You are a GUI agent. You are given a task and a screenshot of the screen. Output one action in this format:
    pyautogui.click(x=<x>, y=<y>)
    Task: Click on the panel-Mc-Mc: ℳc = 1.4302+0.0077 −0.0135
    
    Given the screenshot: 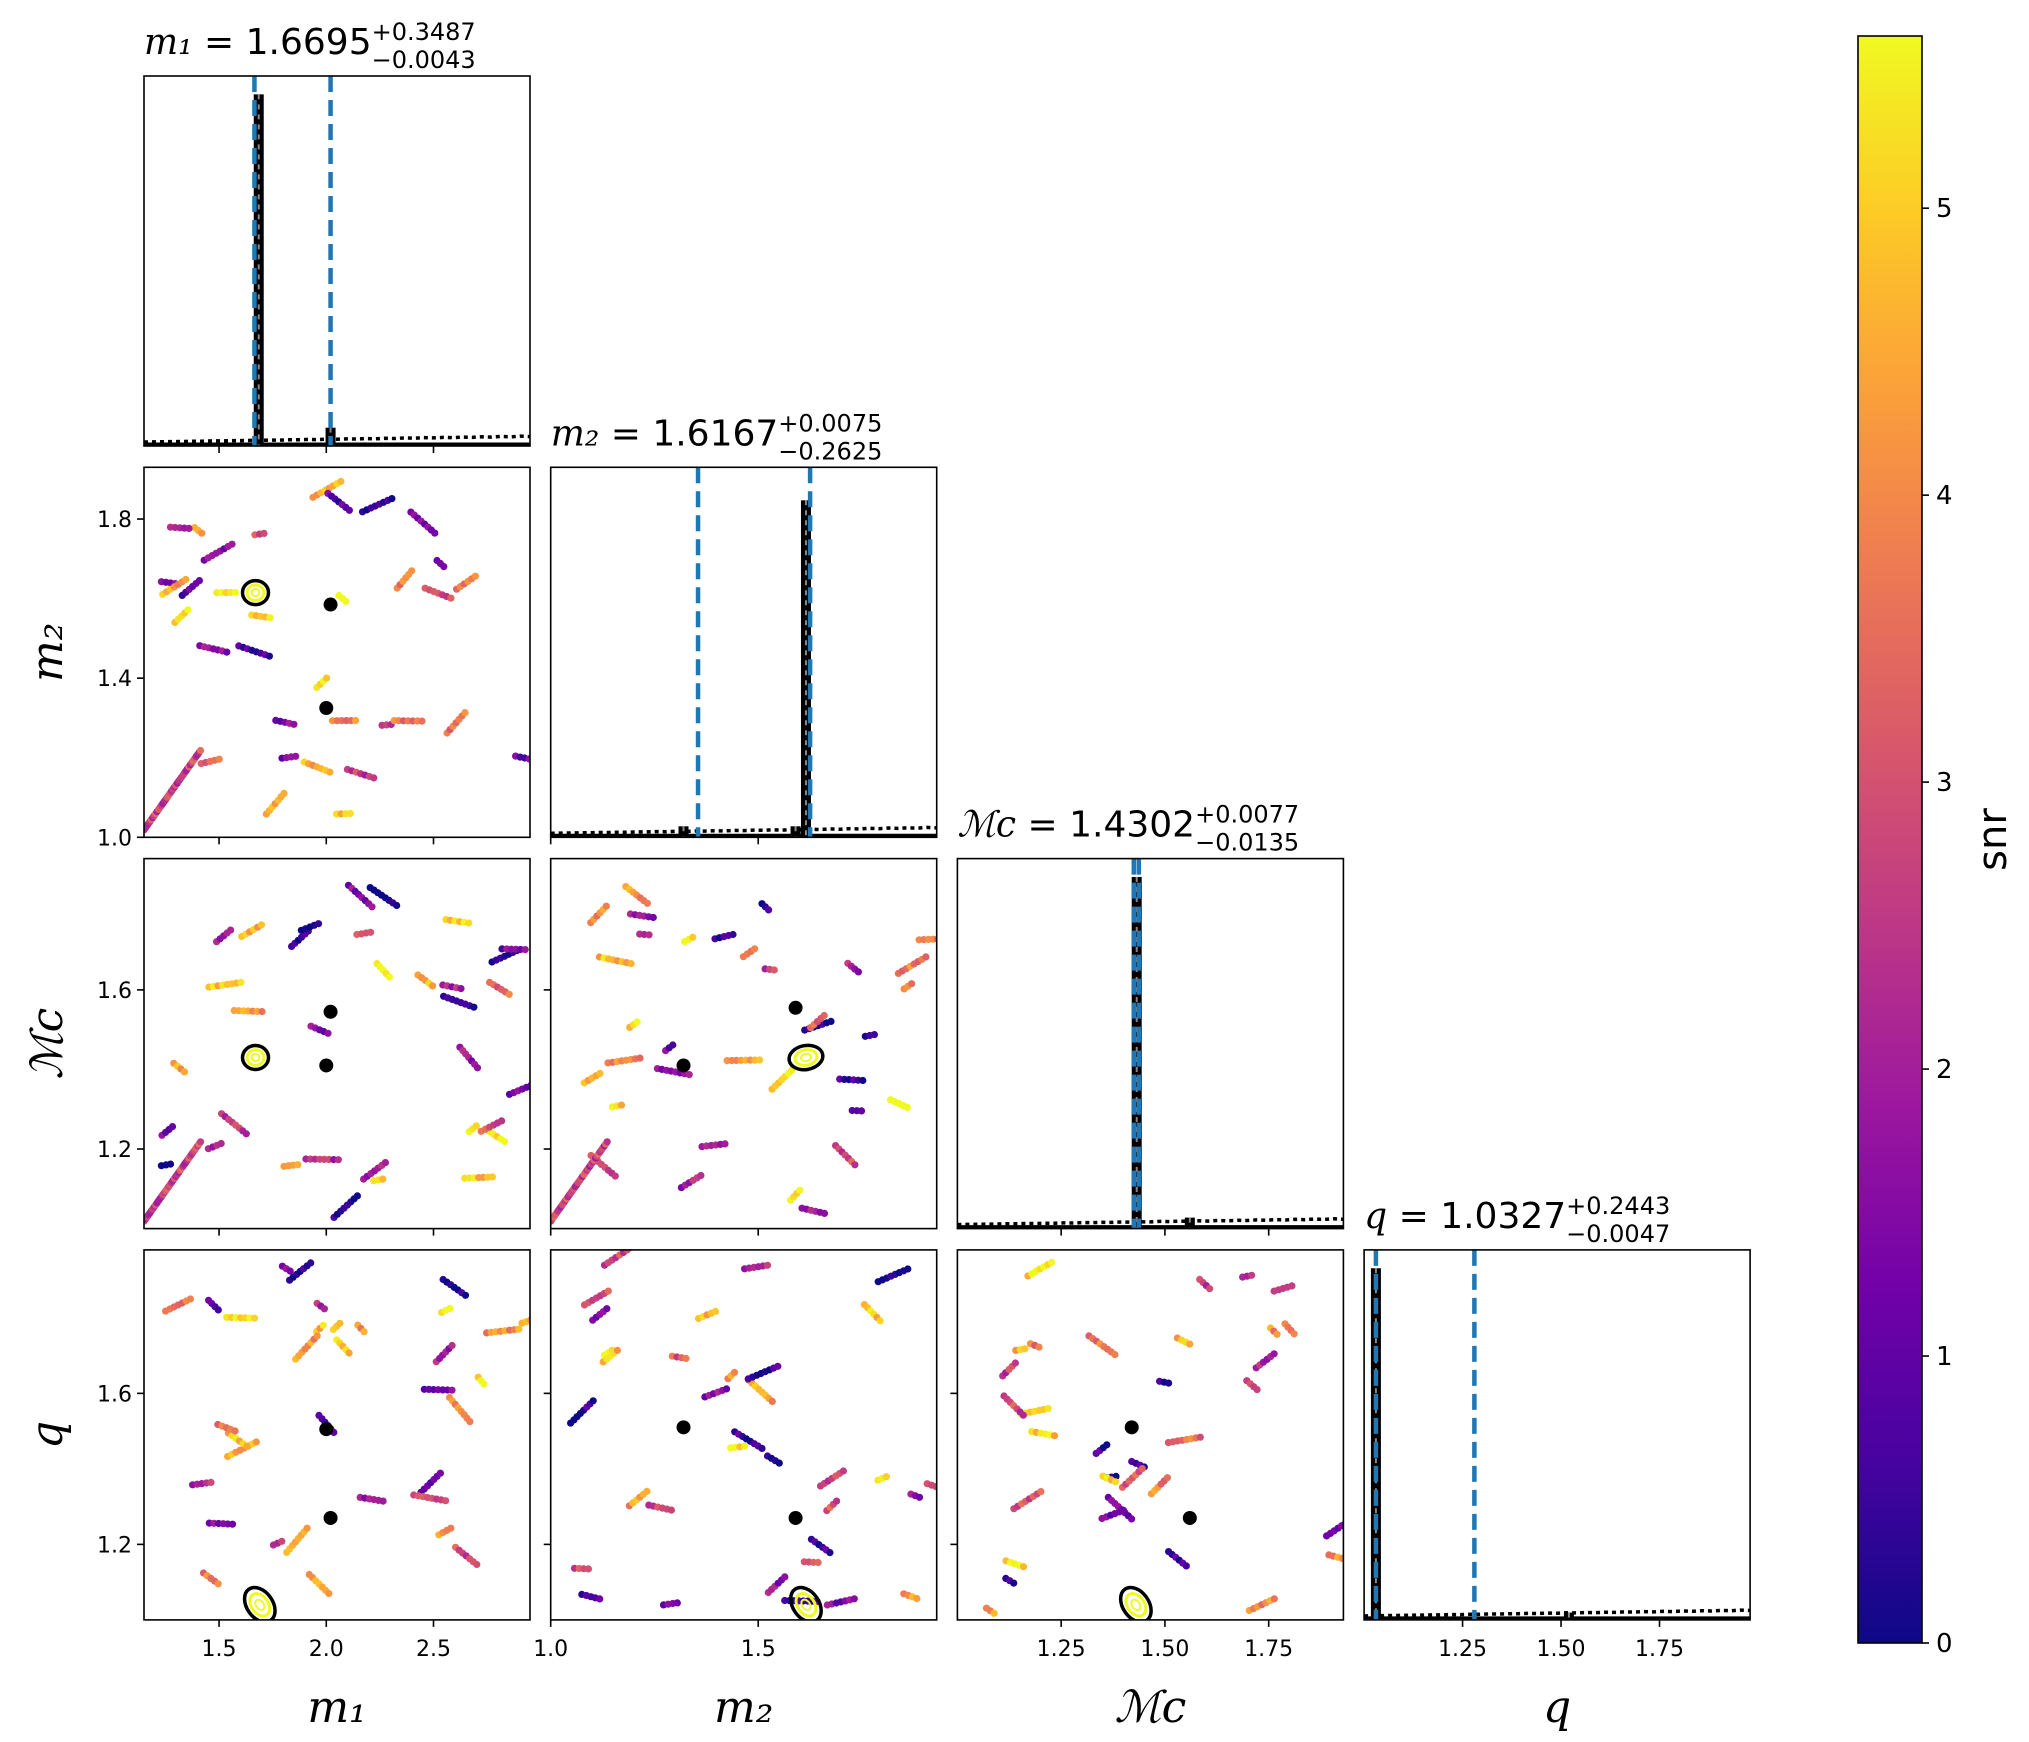 What is the action you would take?
    pyautogui.click(x=1150, y=1018)
    